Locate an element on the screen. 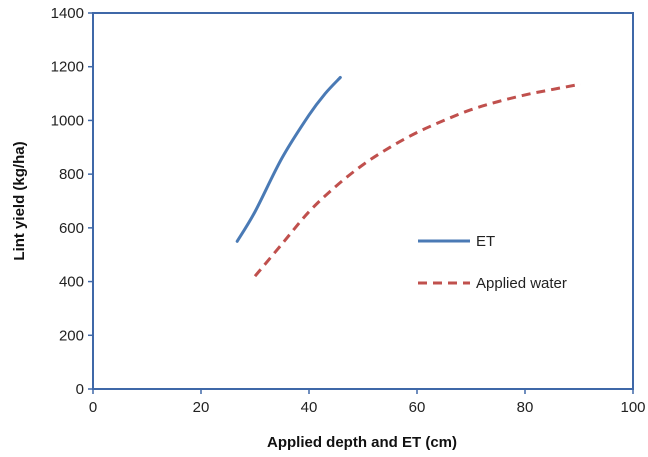 This screenshot has width=648, height=457. x-tick-label: 0 is located at coordinates (93, 407).